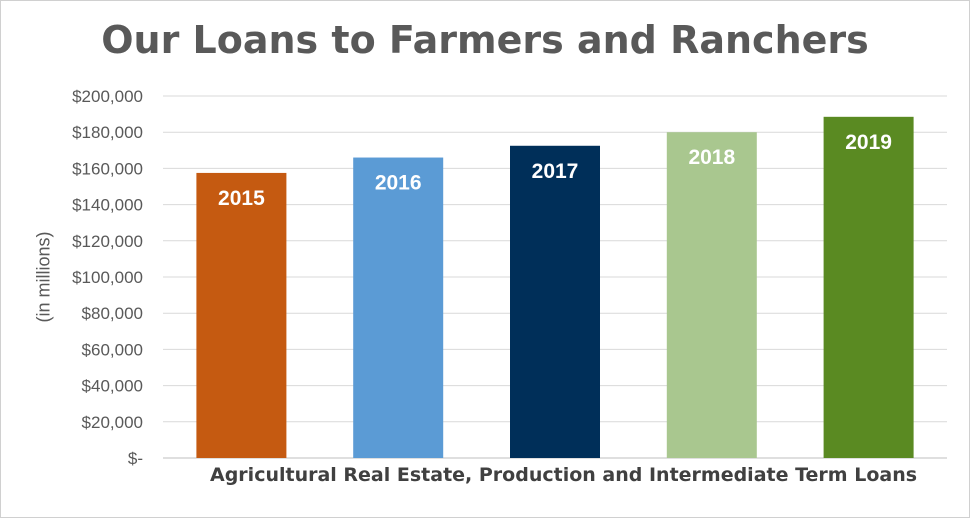 This screenshot has width=970, height=518. What do you see at coordinates (135, 458) in the screenshot?
I see `y-tick-label: $-` at bounding box center [135, 458].